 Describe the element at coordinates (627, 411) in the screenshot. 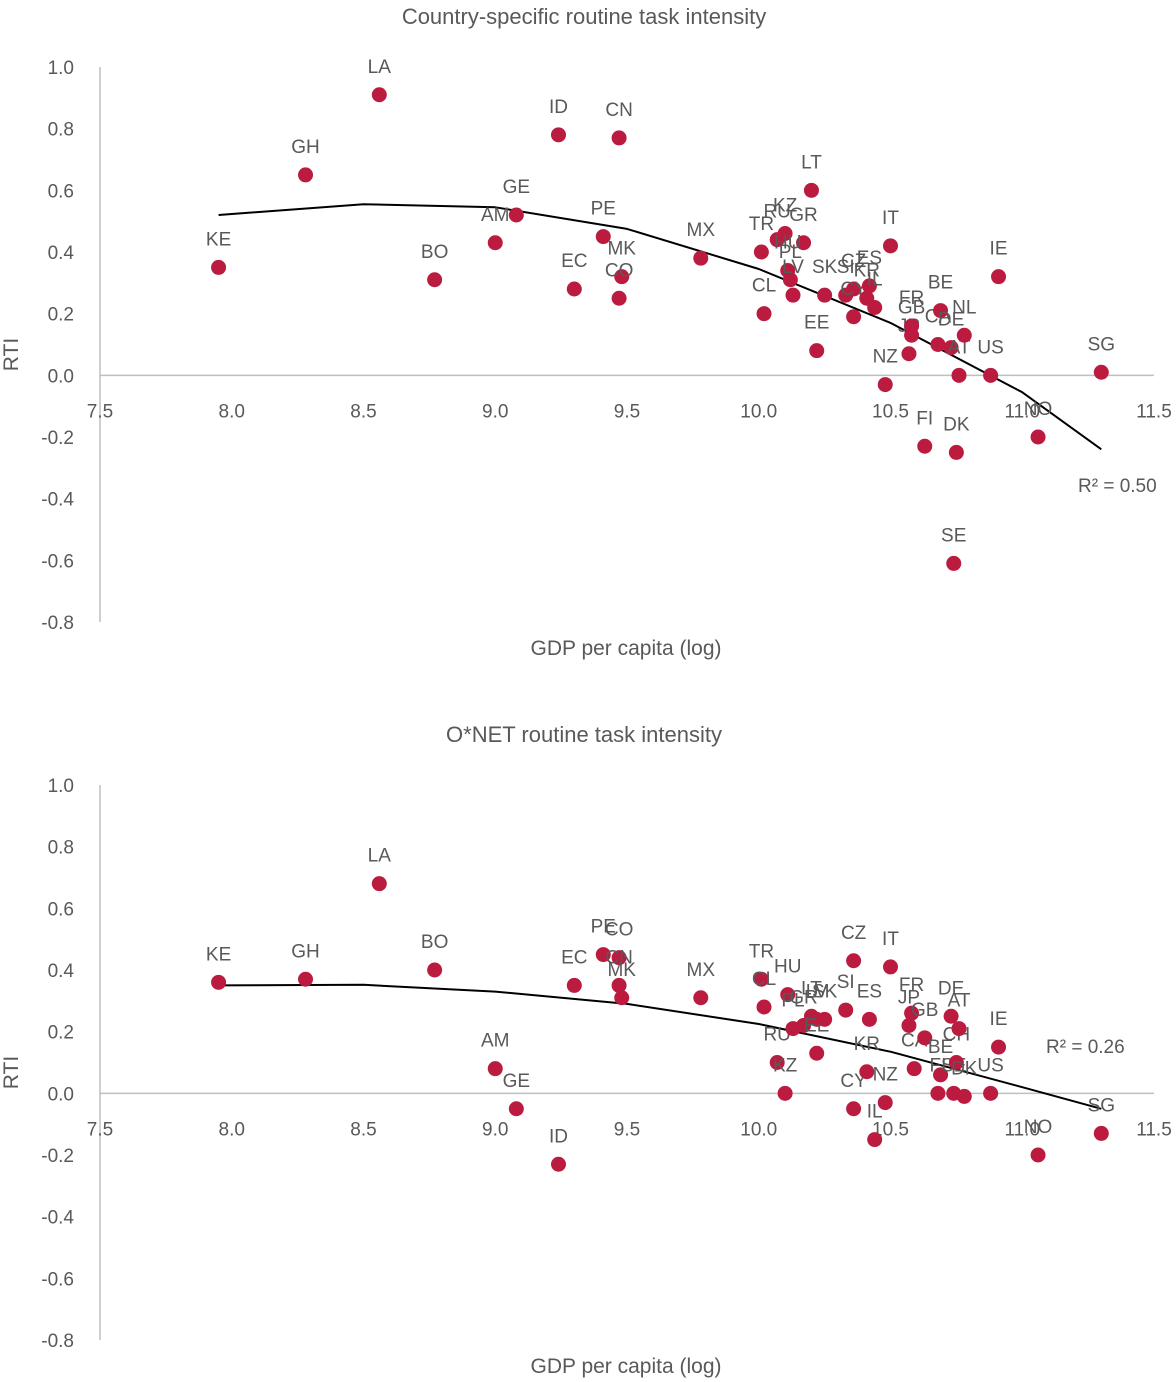

I see `x-tick-label: 9.5` at that location.